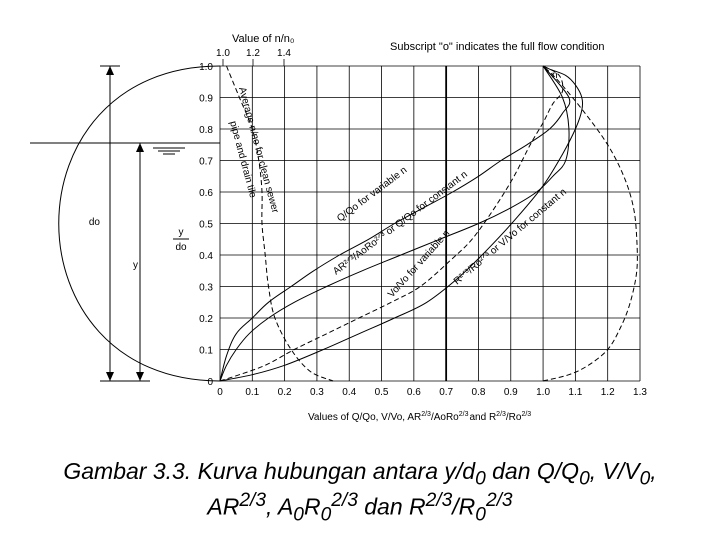 The height and width of the screenshot is (540, 720). What do you see at coordinates (555, 75) in the screenshot?
I see `label-n: n` at bounding box center [555, 75].